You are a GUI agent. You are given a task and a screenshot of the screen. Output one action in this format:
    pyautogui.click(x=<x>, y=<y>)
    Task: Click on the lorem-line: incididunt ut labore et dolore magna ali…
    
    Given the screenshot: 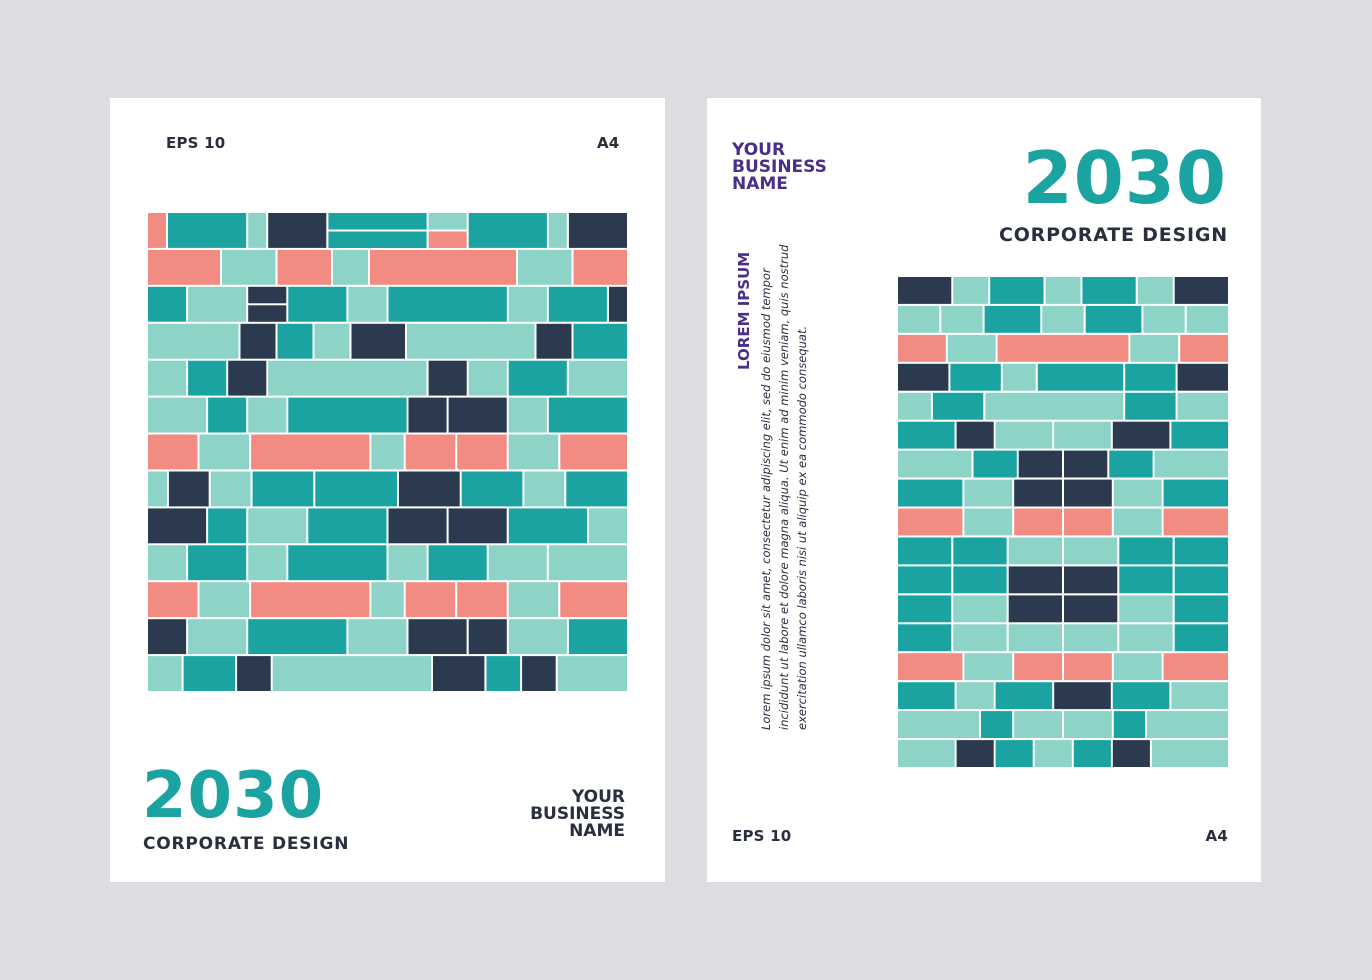 What is the action you would take?
    pyautogui.click(x=784, y=487)
    